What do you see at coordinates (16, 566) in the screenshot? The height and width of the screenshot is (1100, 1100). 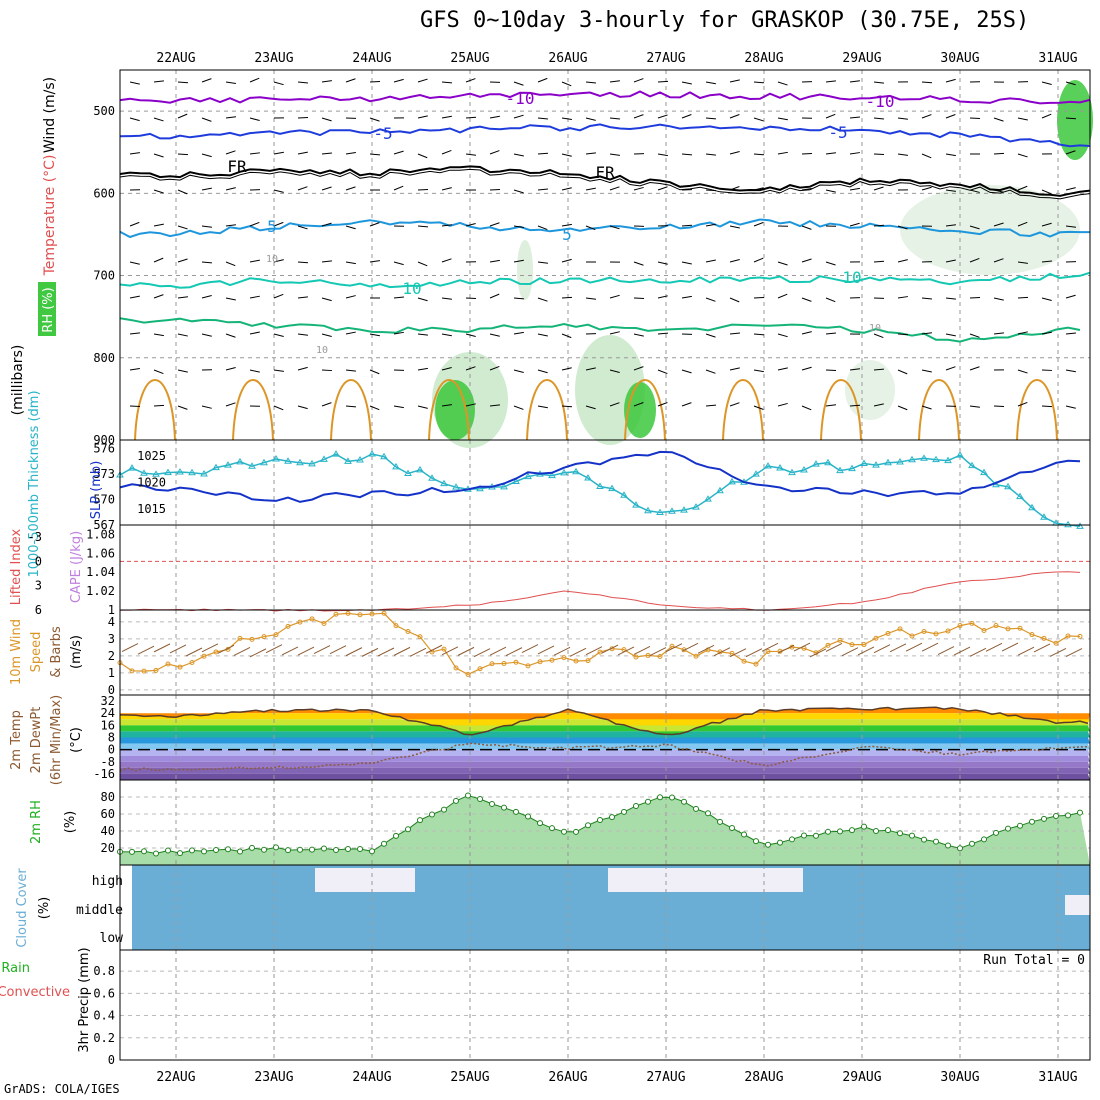 I see `li-ylabel: Lifted Index` at bounding box center [16, 566].